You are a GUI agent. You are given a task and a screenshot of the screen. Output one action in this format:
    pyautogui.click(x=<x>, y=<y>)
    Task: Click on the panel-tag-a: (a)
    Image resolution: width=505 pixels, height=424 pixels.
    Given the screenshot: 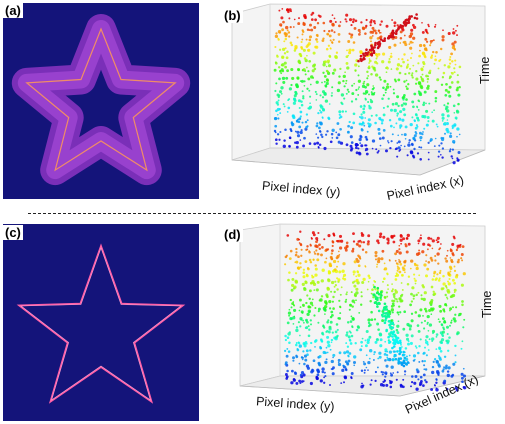 What is the action you would take?
    pyautogui.click(x=13, y=10)
    